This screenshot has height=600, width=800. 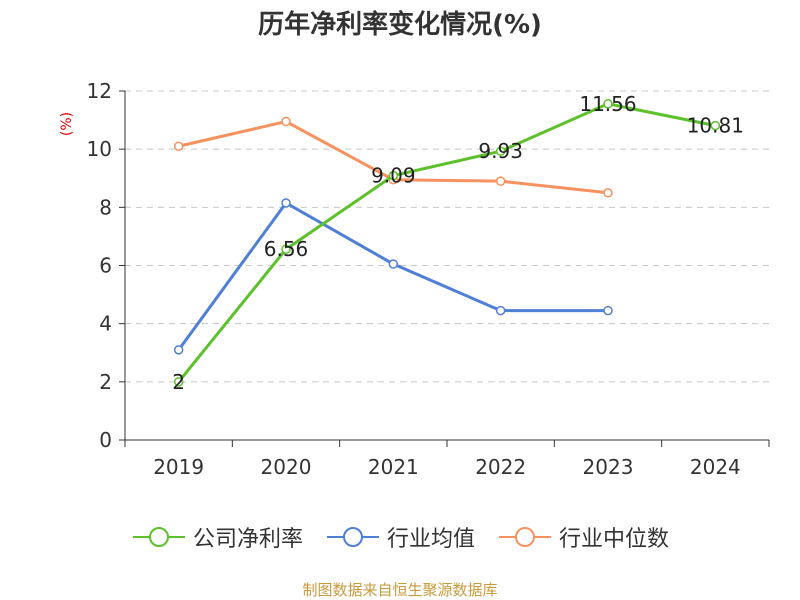 I want to click on data-label: 2, so click(x=178, y=382).